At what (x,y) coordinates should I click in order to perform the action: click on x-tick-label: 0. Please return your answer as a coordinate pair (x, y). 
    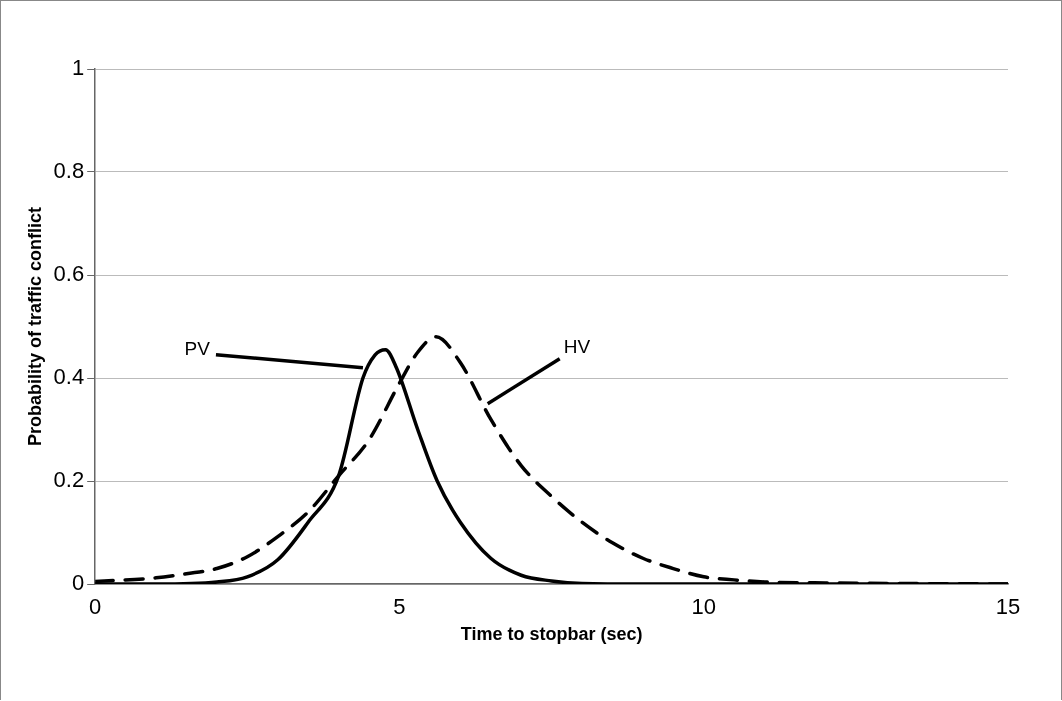
    Looking at the image, I should click on (95, 607).